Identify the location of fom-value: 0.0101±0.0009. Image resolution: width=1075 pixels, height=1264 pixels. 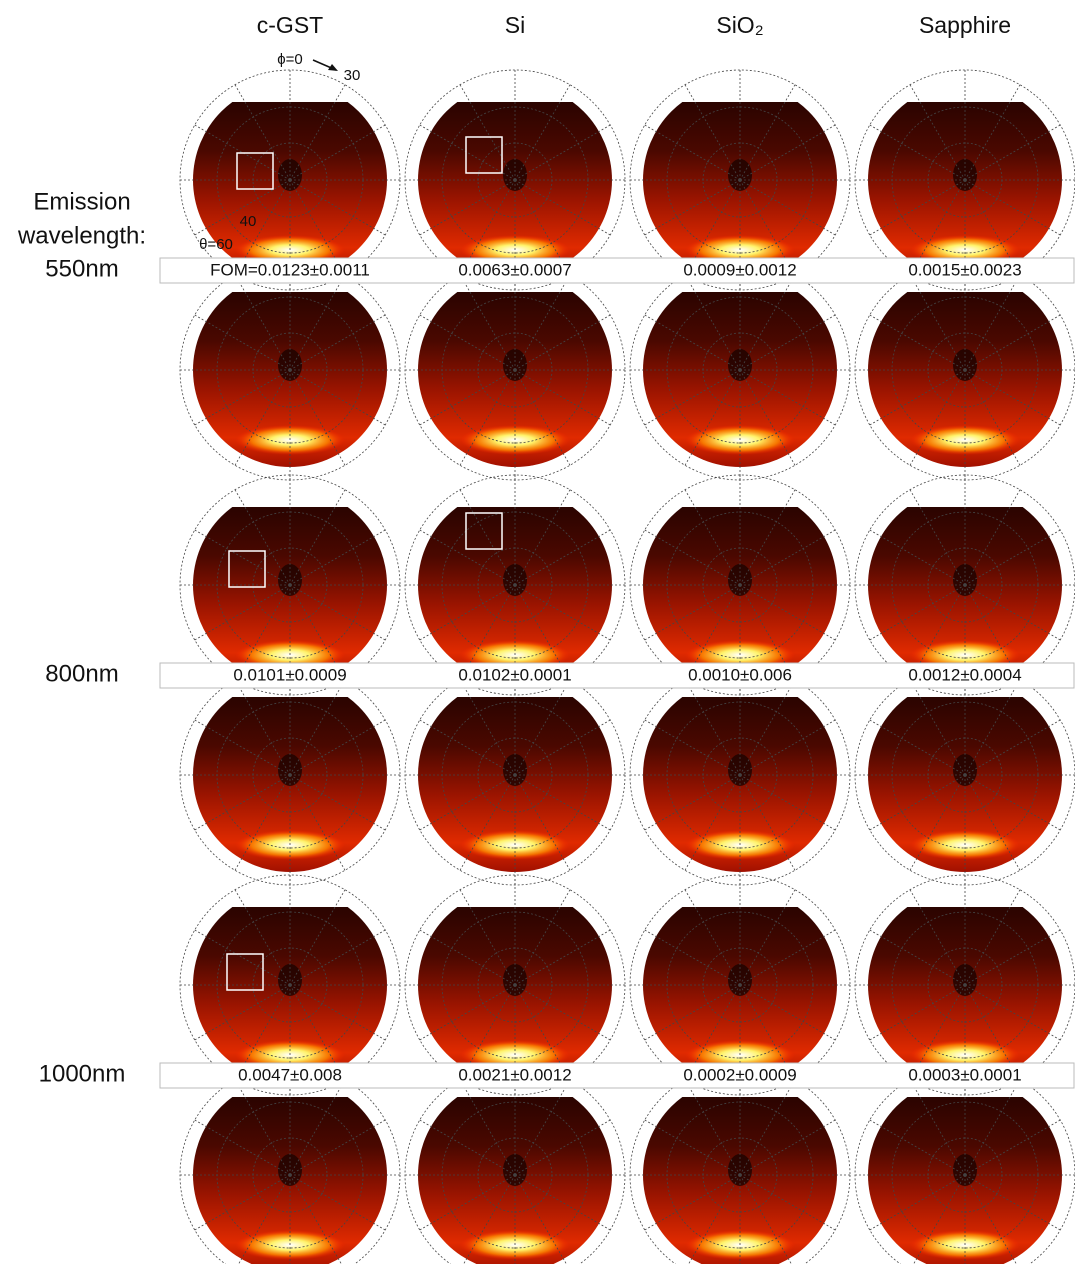
(289, 674).